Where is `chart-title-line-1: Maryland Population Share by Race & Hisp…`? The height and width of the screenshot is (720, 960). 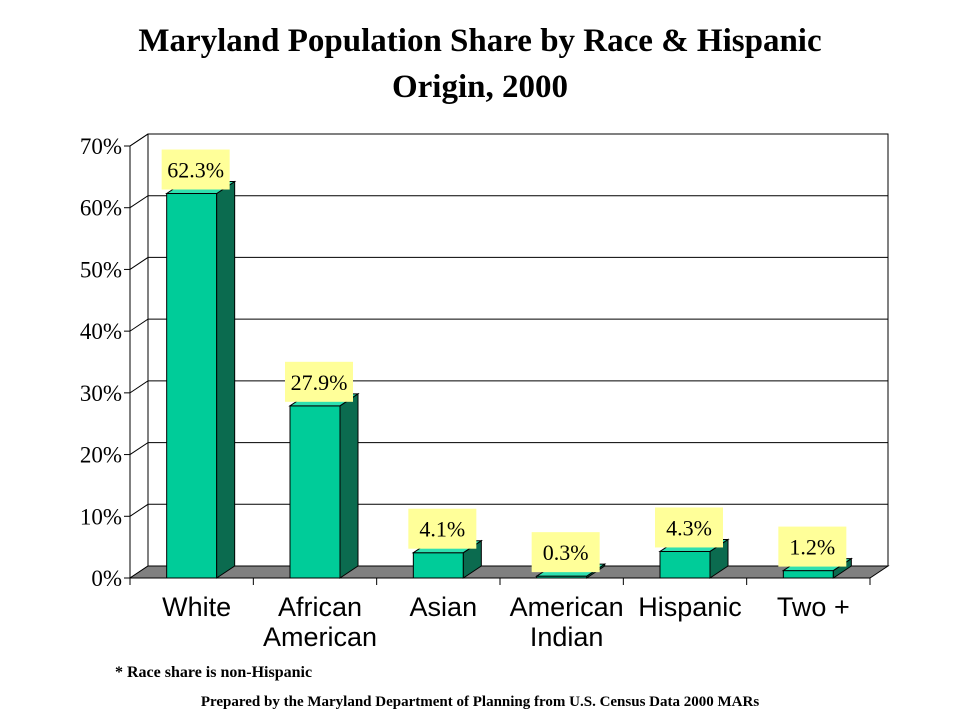 chart-title-line-1: Maryland Population Share by Race & Hisp… is located at coordinates (480, 41).